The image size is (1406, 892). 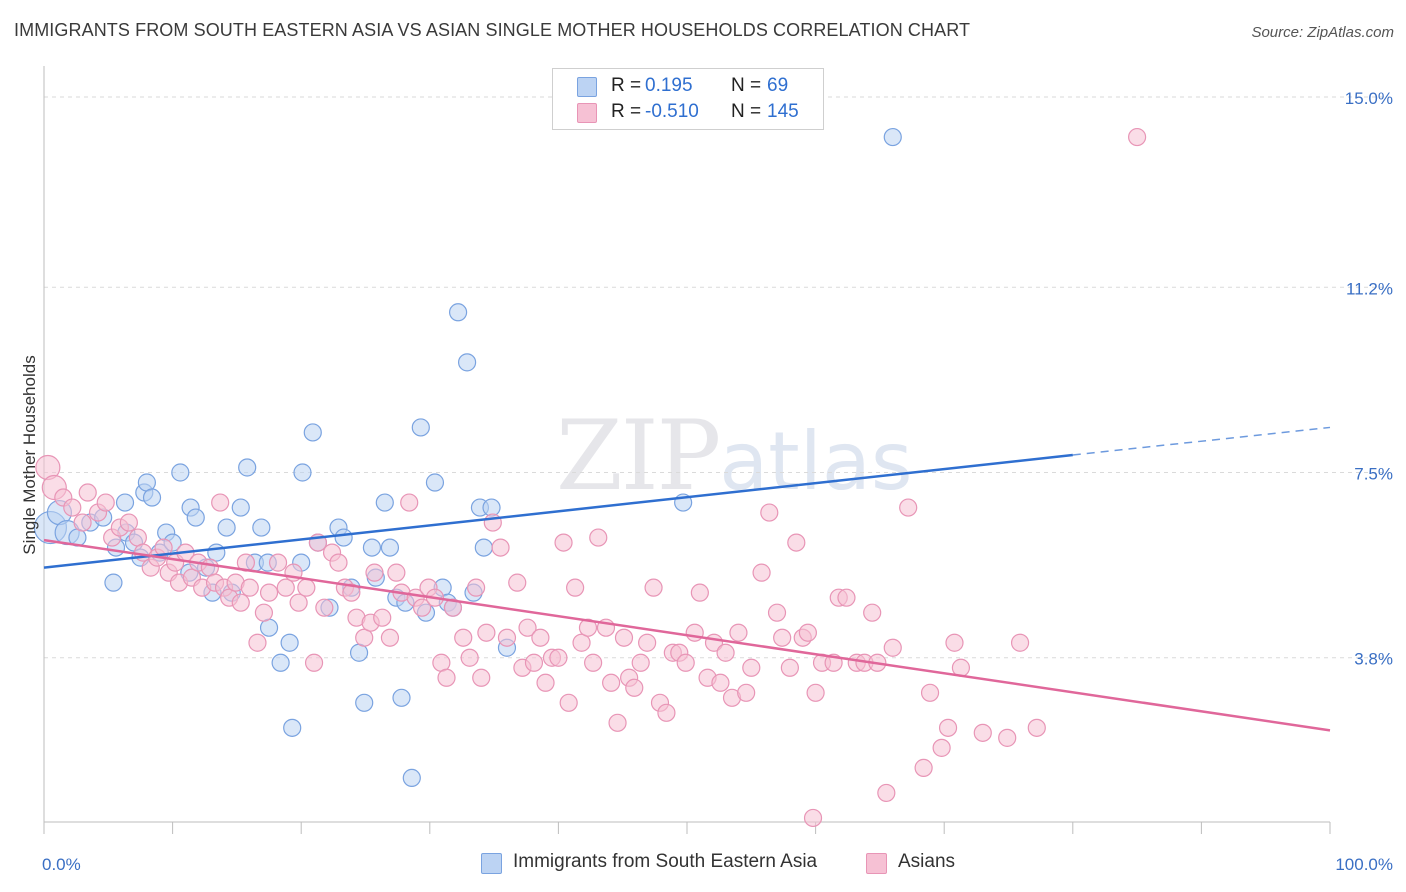 I want to click on r-value: 0.195, so click(x=669, y=85).